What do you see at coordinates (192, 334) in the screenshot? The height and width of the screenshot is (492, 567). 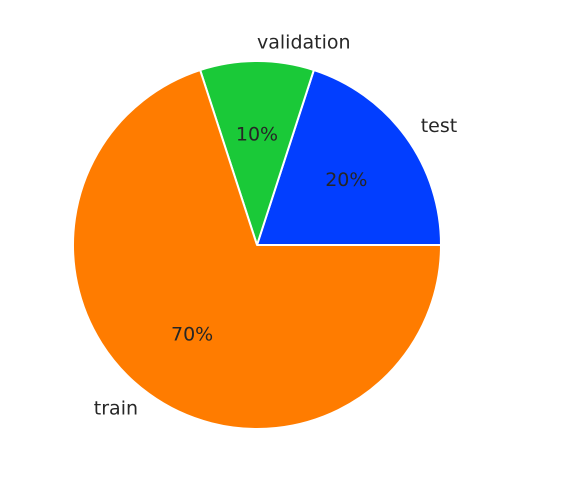 I see `slice-percent-train: 70%` at bounding box center [192, 334].